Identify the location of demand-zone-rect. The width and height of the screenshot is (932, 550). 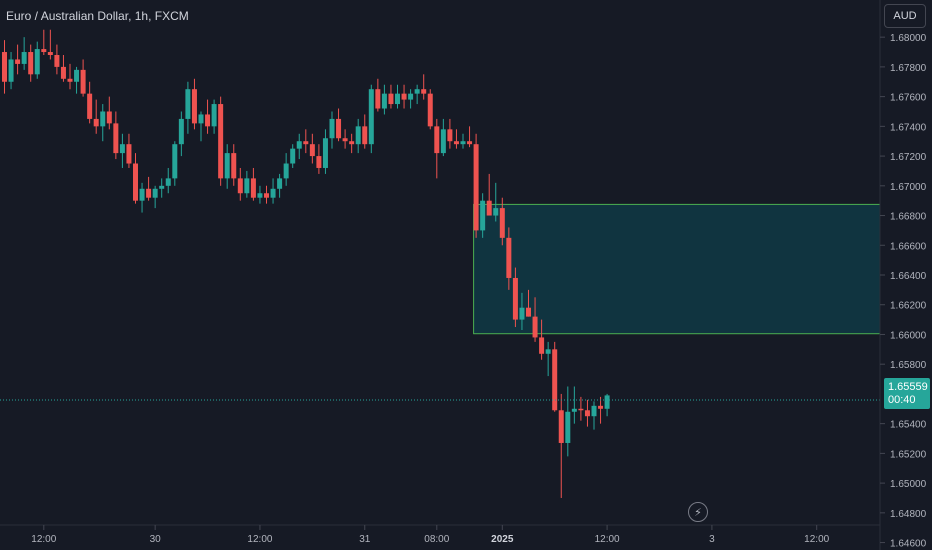
(677, 269).